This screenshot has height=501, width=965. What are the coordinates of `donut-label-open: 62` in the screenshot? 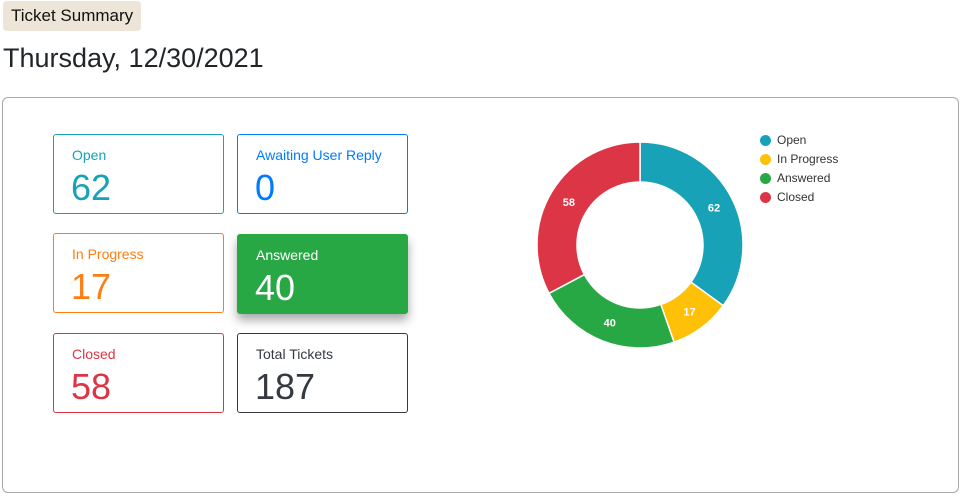 It's located at (714, 208).